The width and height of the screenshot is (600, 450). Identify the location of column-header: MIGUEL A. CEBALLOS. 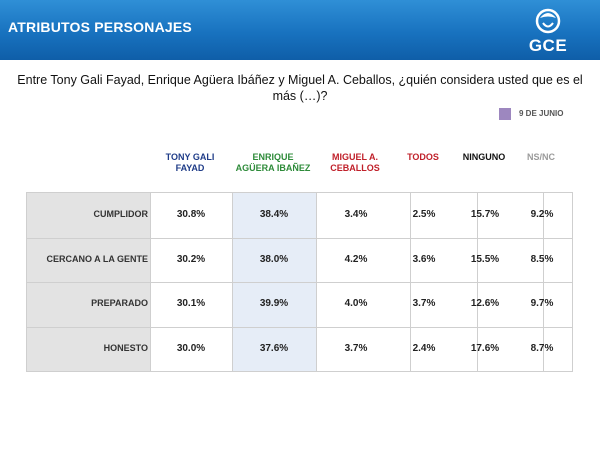
(355, 162).